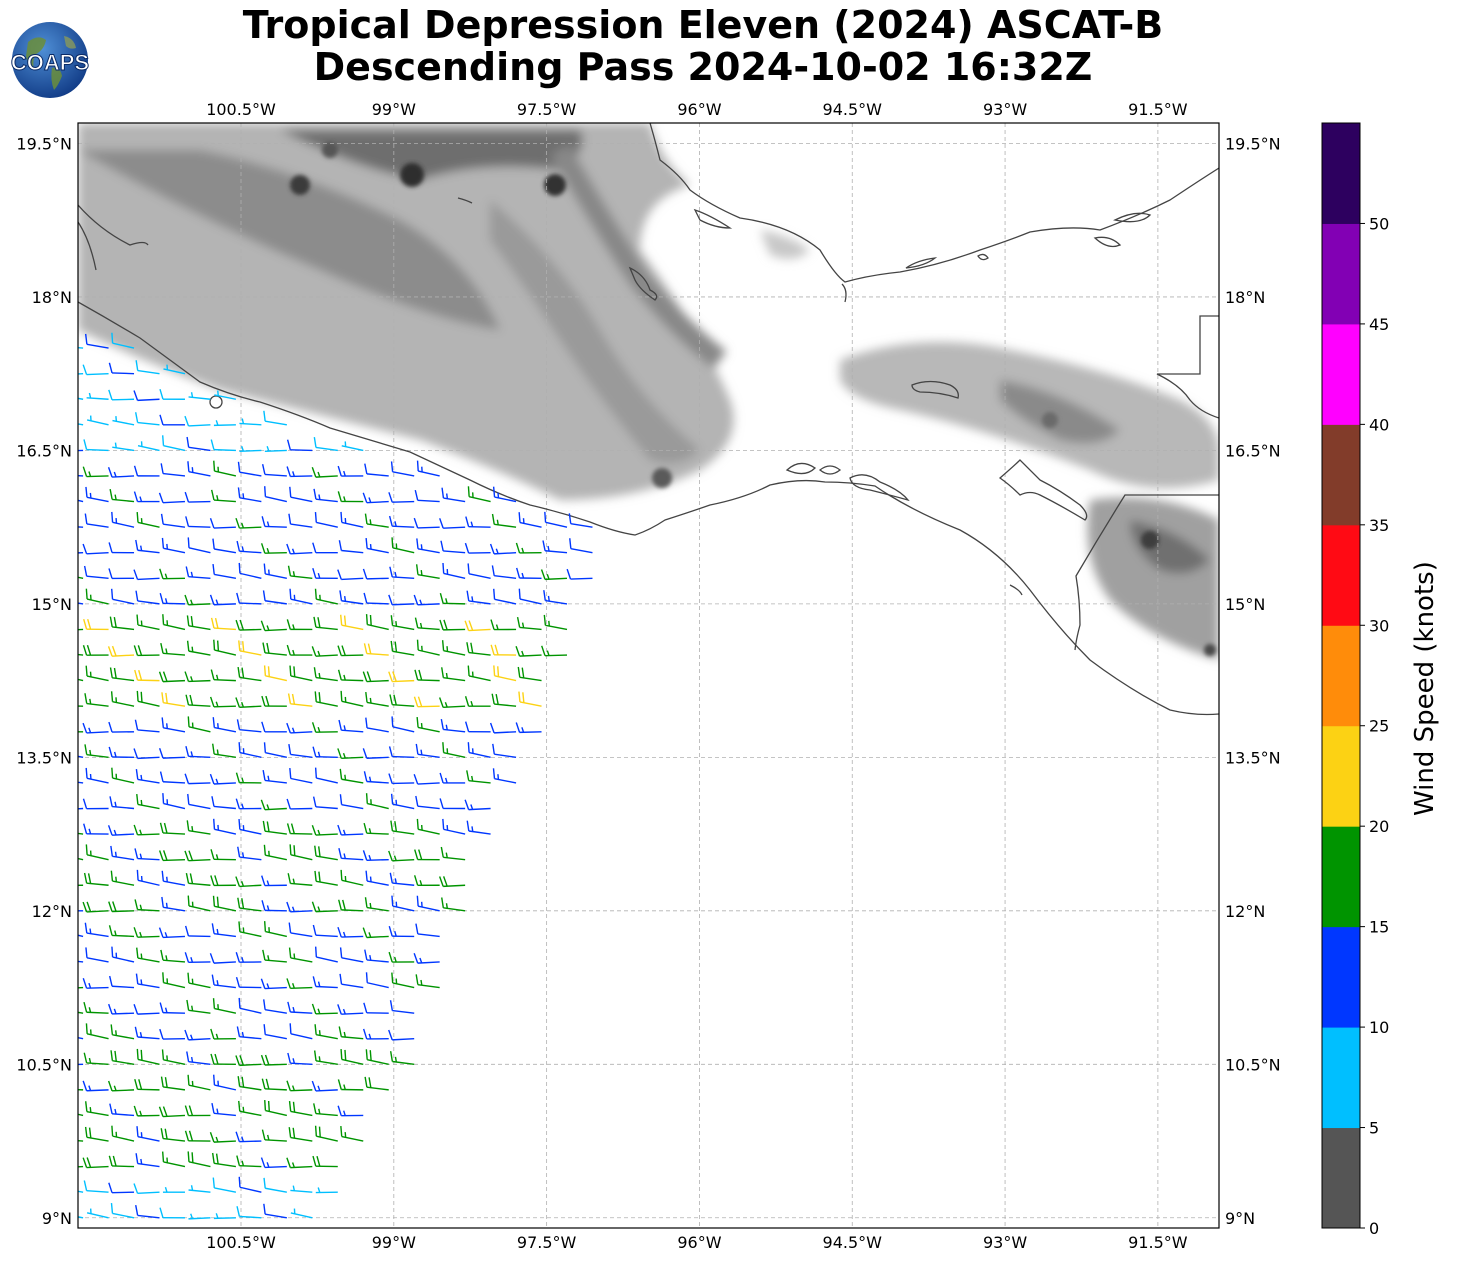 This screenshot has width=1459, height=1264. Describe the element at coordinates (44, 680) in the screenshot. I see `latitude-labels-left: 19.5°N 18°N 16.5°N 15°N 13.5°N 12°N 10.5°N 9°N` at that location.